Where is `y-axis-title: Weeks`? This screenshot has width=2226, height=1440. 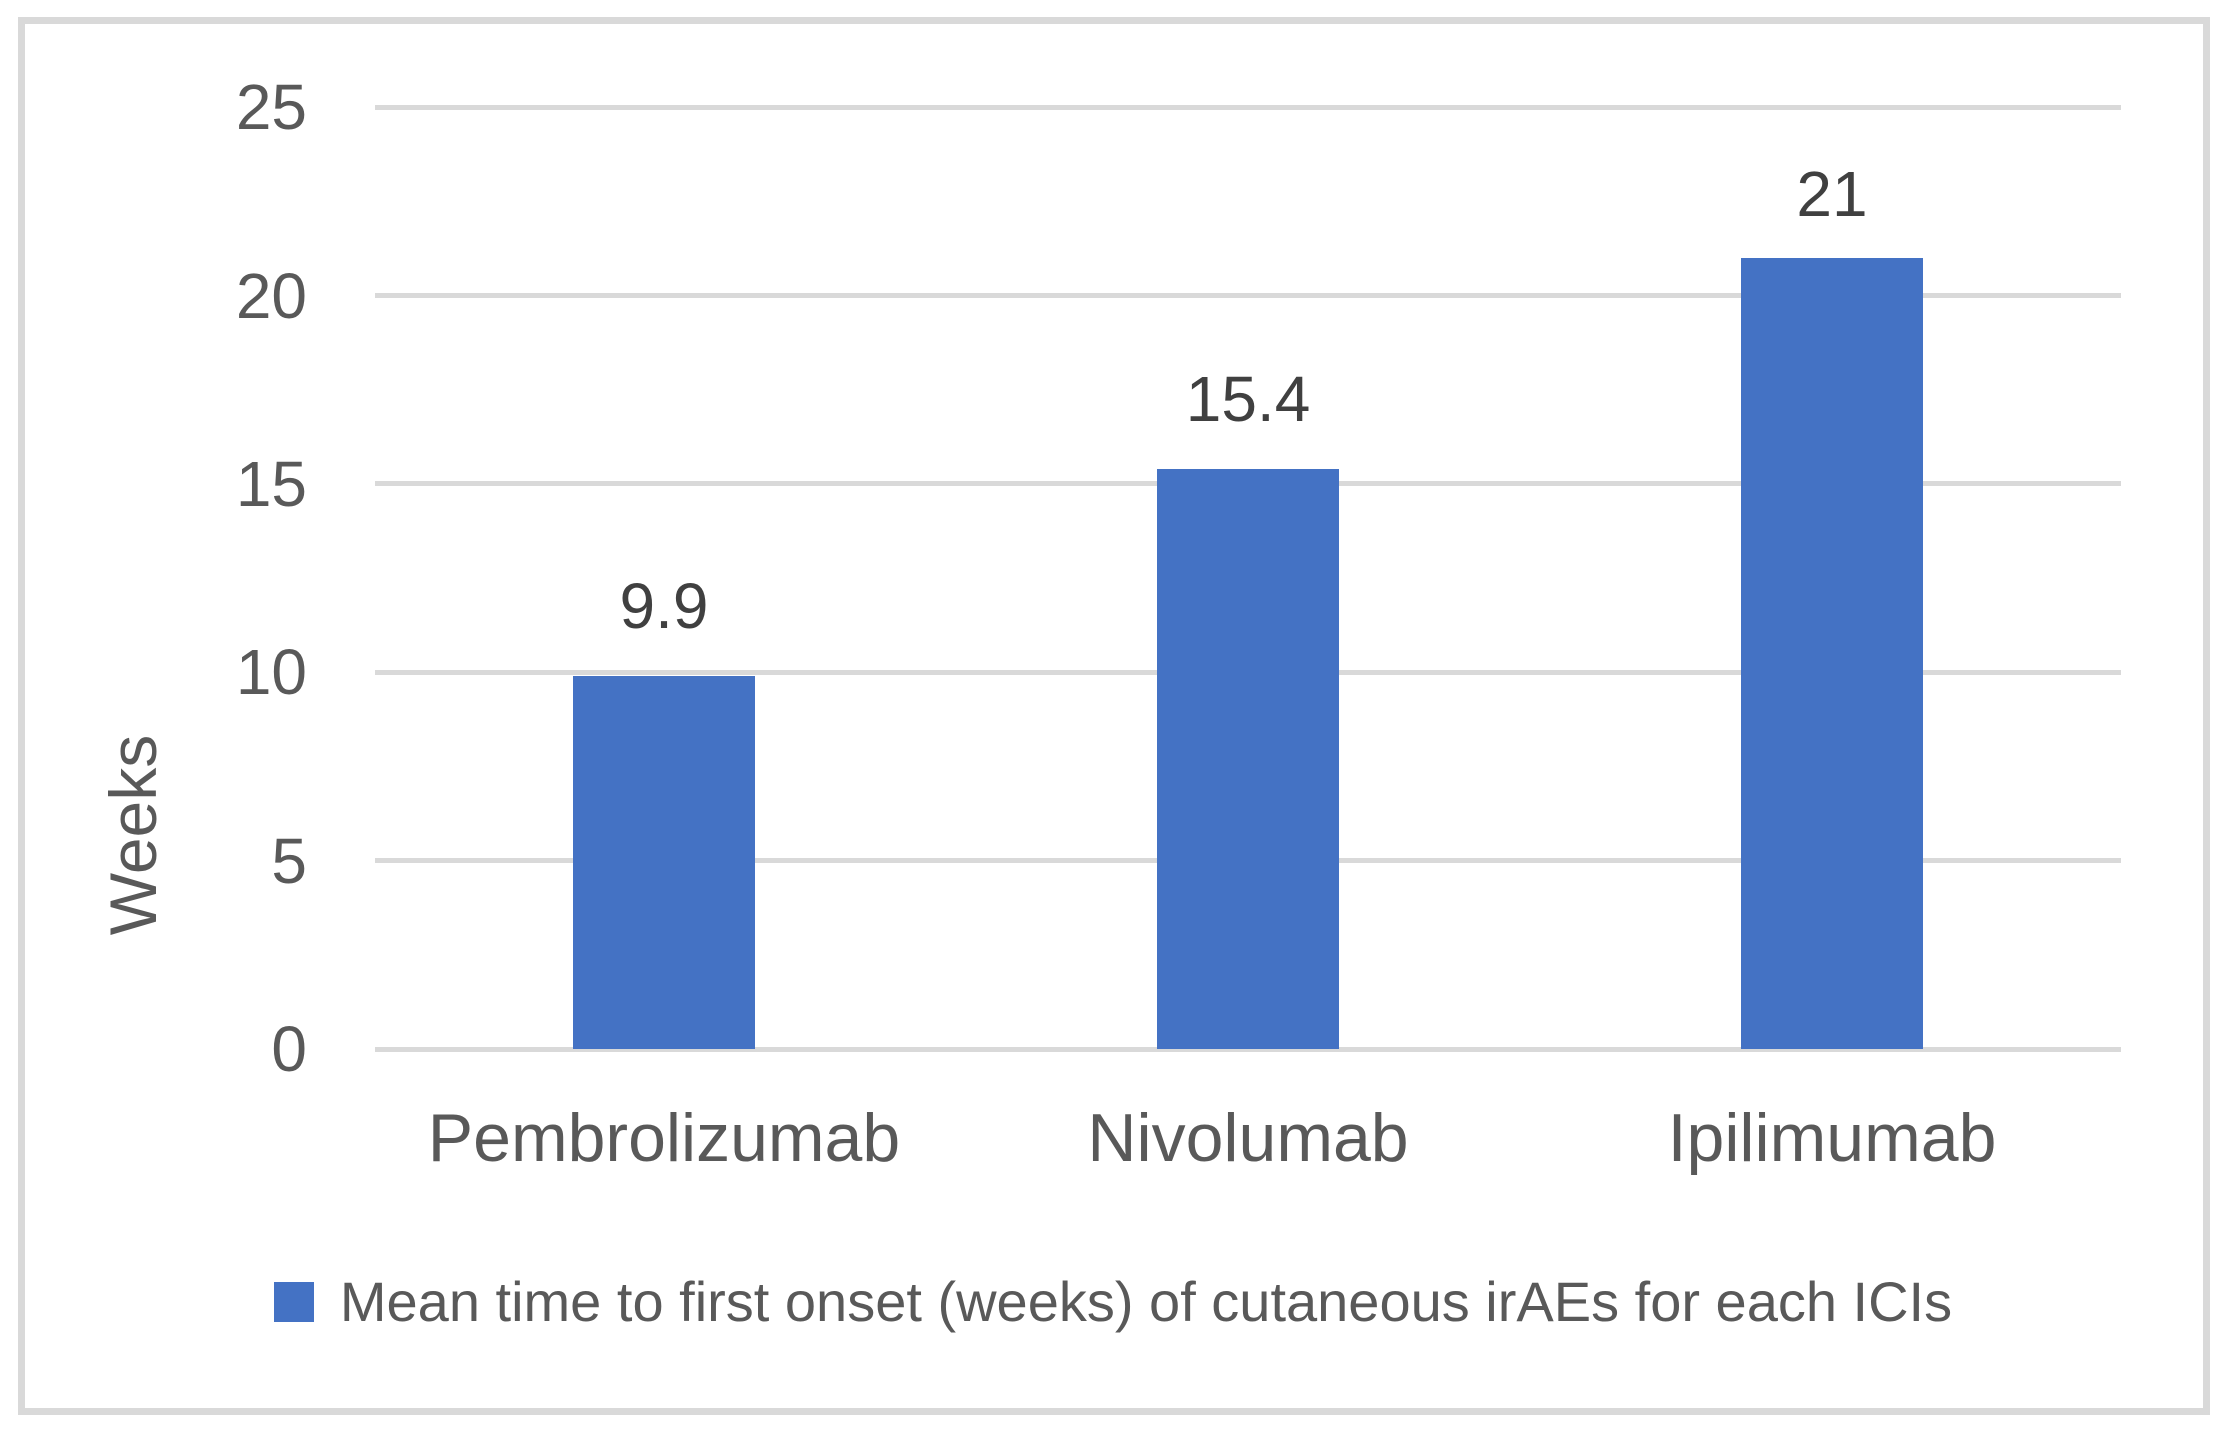 y-axis-title: Weeks is located at coordinates (133, 835).